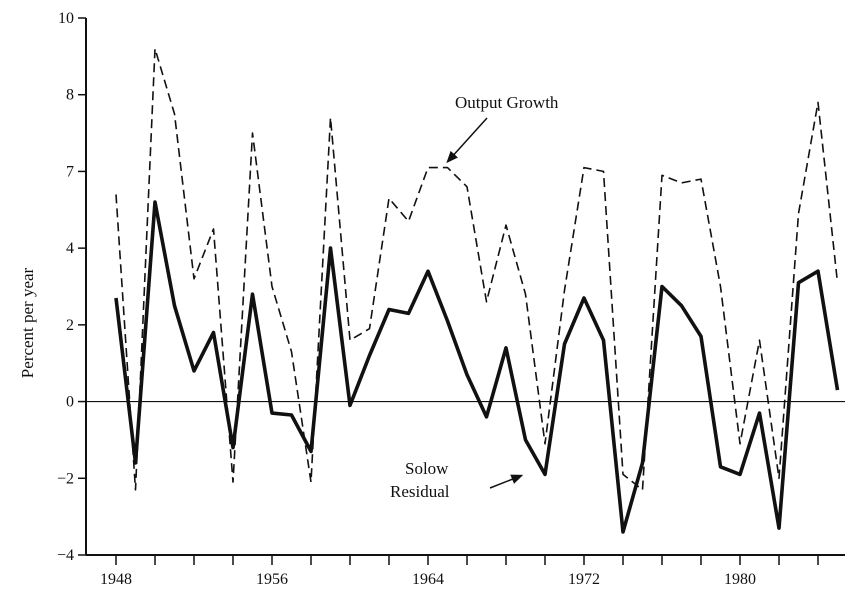 The width and height of the screenshot is (847, 590). I want to click on x-tick-label: 1972, so click(584, 579).